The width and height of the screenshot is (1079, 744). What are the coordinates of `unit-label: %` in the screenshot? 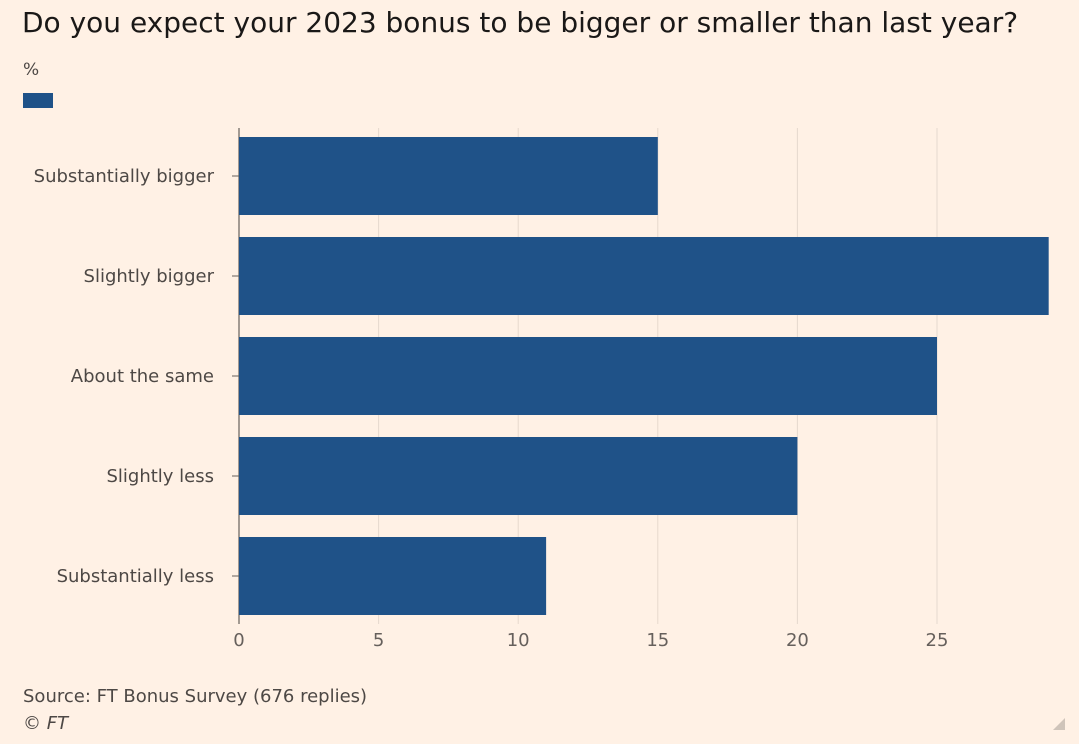 It's located at (31, 70).